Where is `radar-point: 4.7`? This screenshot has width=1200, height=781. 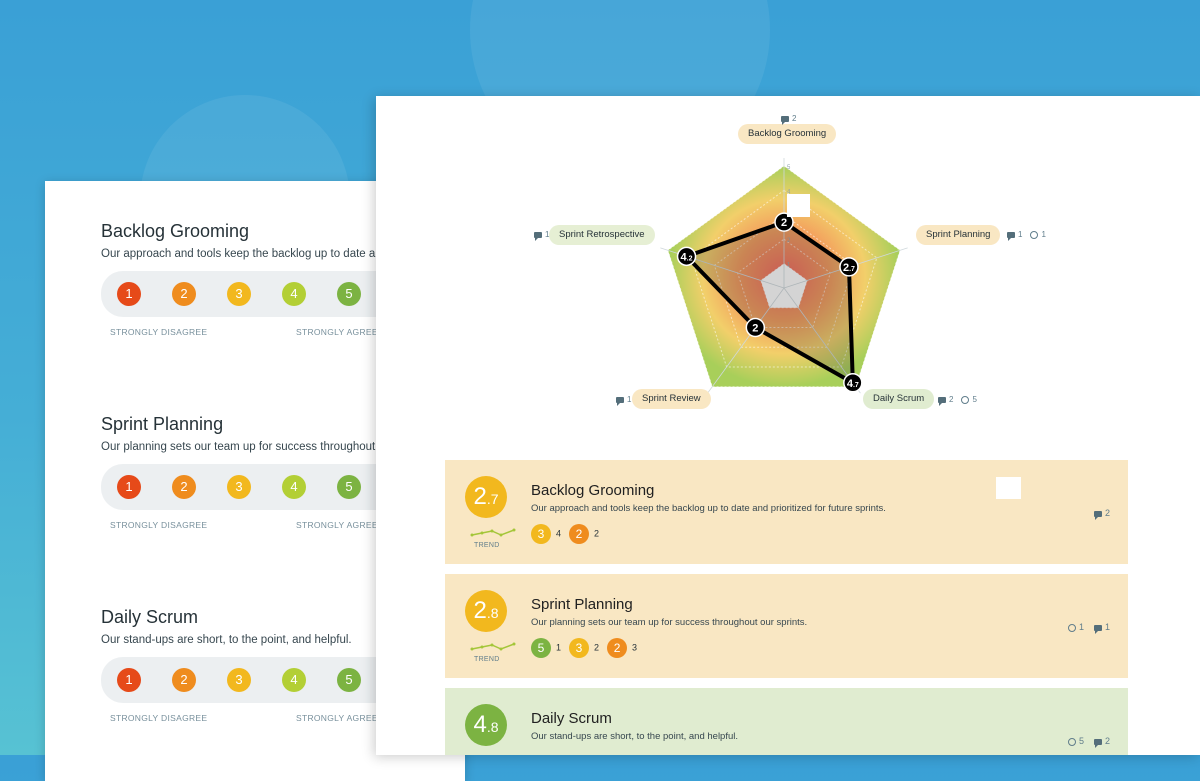 radar-point: 4.7 is located at coordinates (853, 383).